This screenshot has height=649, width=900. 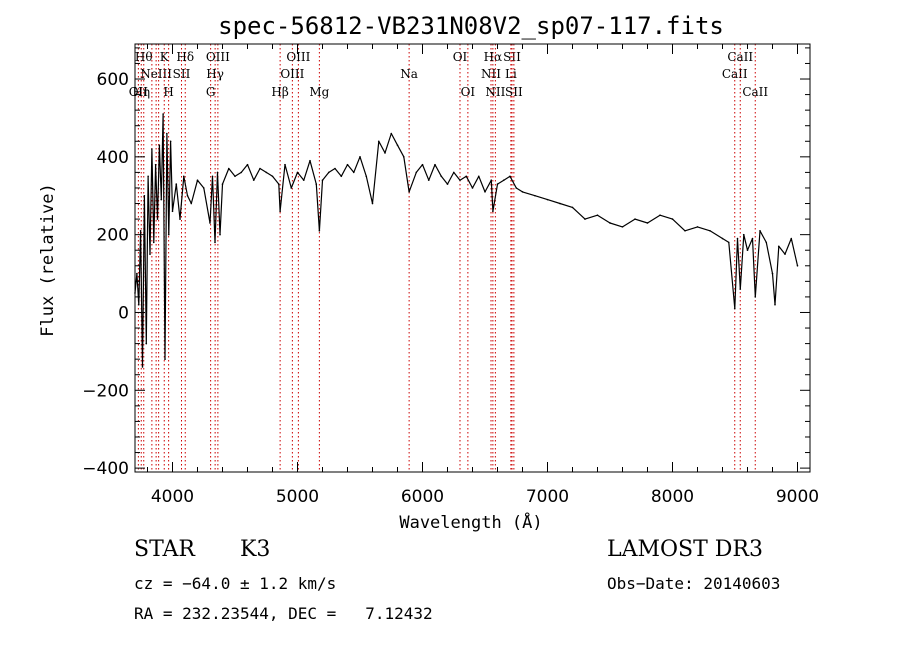 What do you see at coordinates (460, 57) in the screenshot?
I see `line-marker-label-18: OI` at bounding box center [460, 57].